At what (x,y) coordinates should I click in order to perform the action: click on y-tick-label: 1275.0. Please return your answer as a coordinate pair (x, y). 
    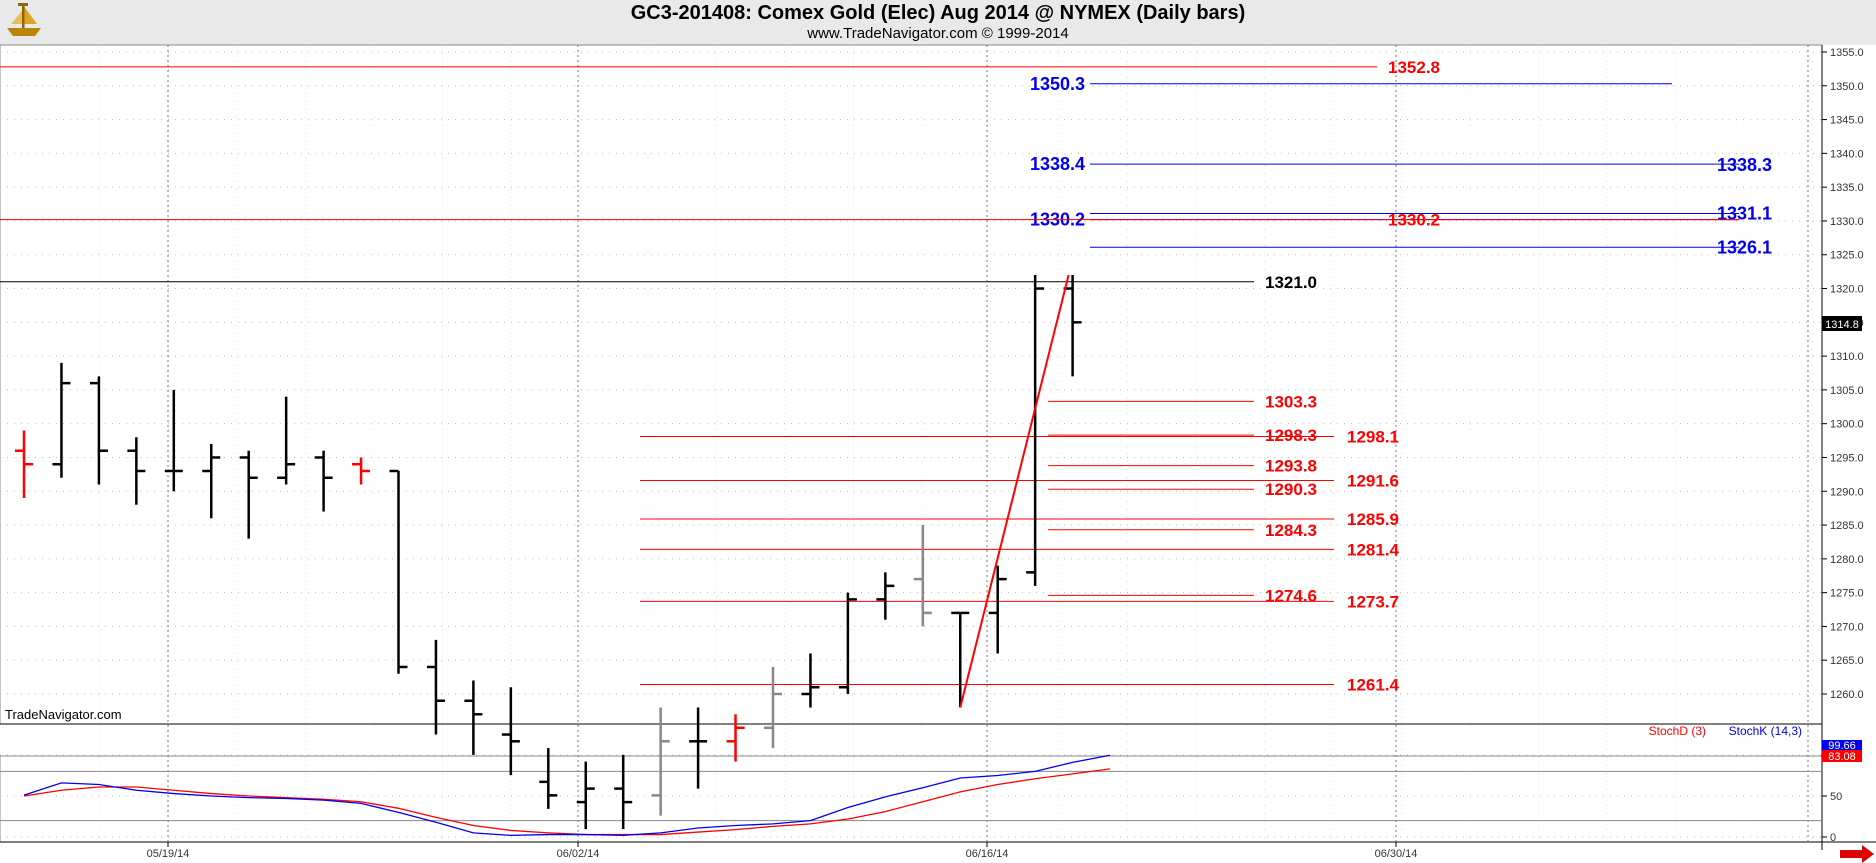
    Looking at the image, I should click on (1847, 594).